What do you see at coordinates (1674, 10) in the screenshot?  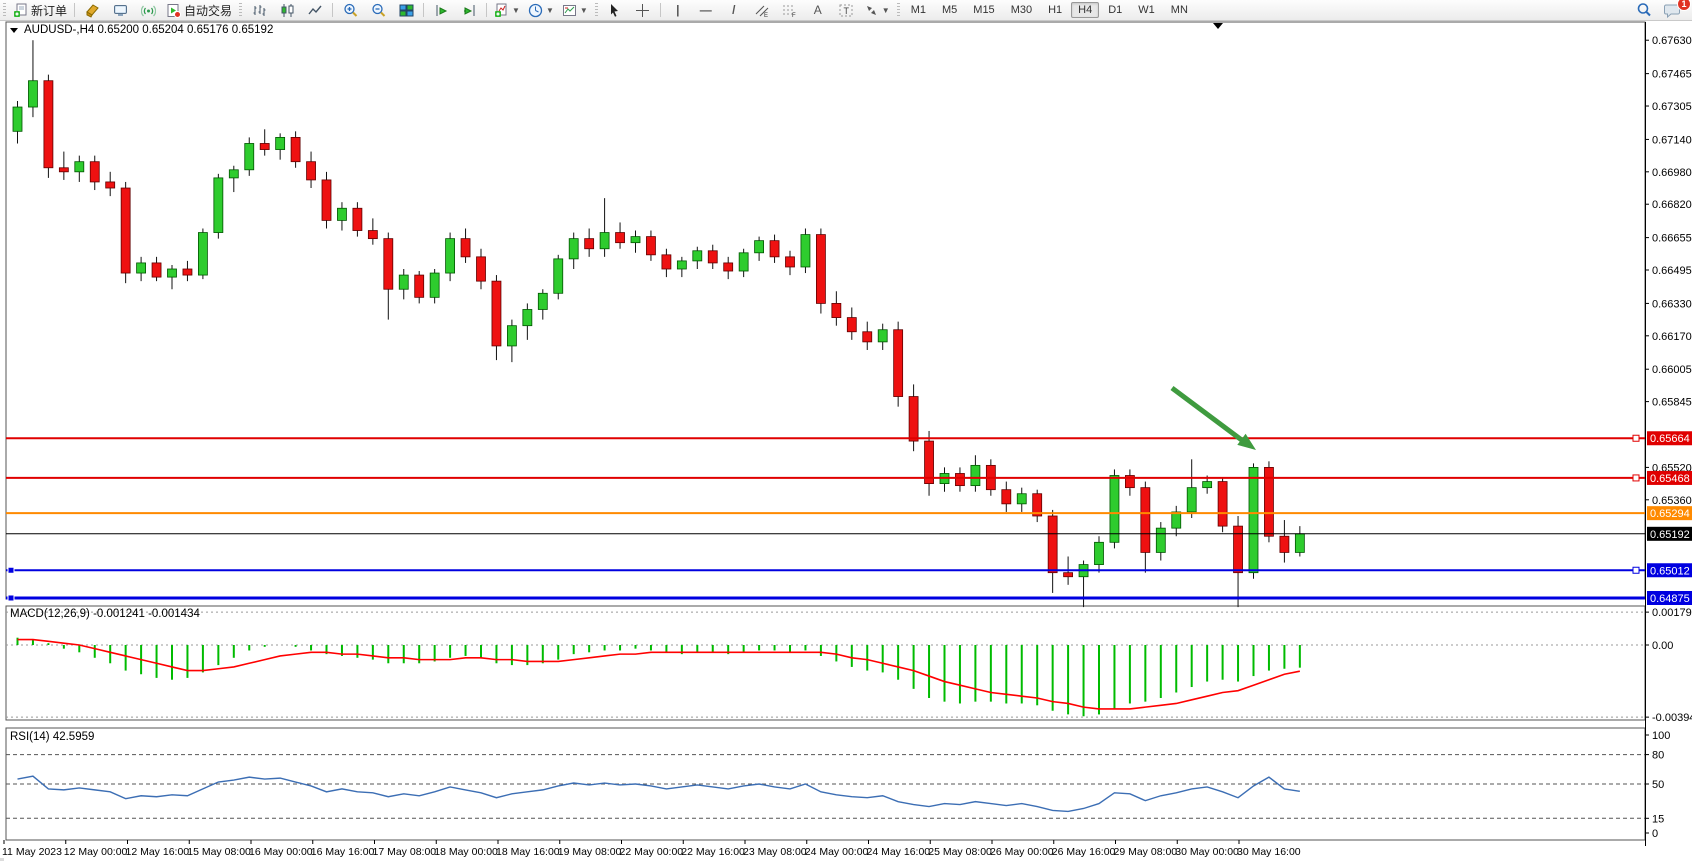 I see `notifications-button: 1` at bounding box center [1674, 10].